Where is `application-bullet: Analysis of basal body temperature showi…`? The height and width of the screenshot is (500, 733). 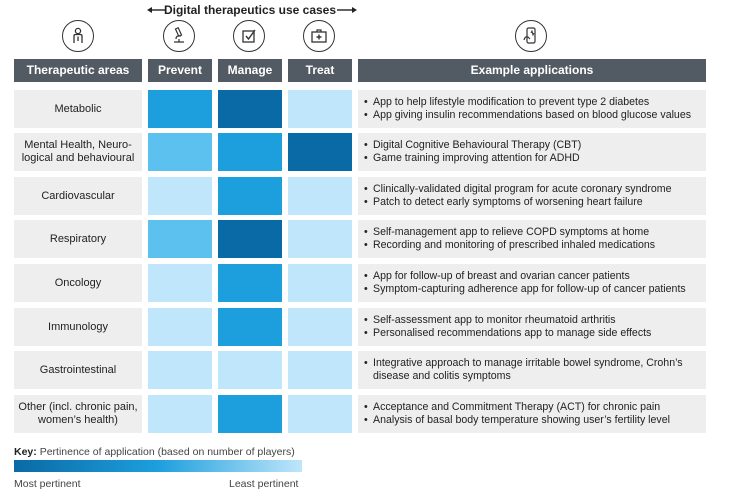 application-bullet: Analysis of basal body temperature showi… is located at coordinates (517, 421).